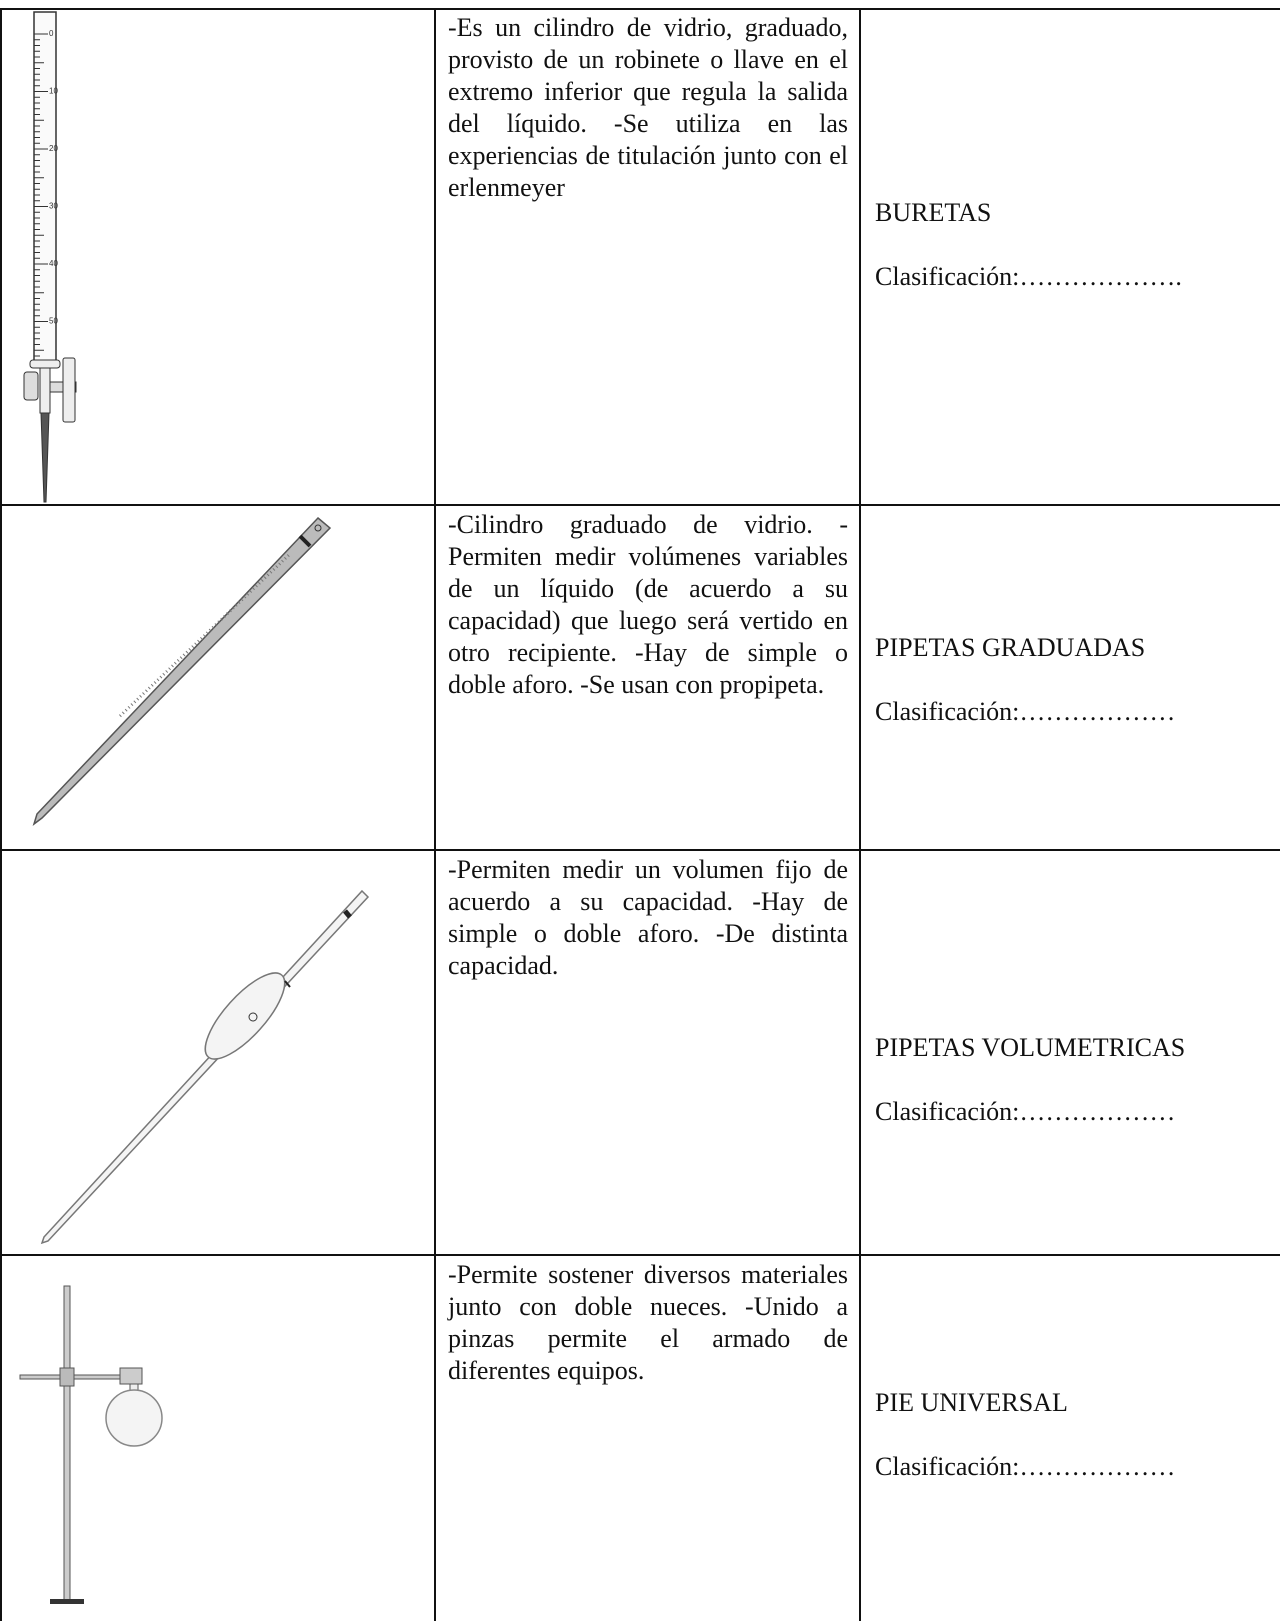 This screenshot has height=1621, width=1280. Describe the element at coordinates (933, 212) in the screenshot. I see `instrument-name: BURETAS` at that location.